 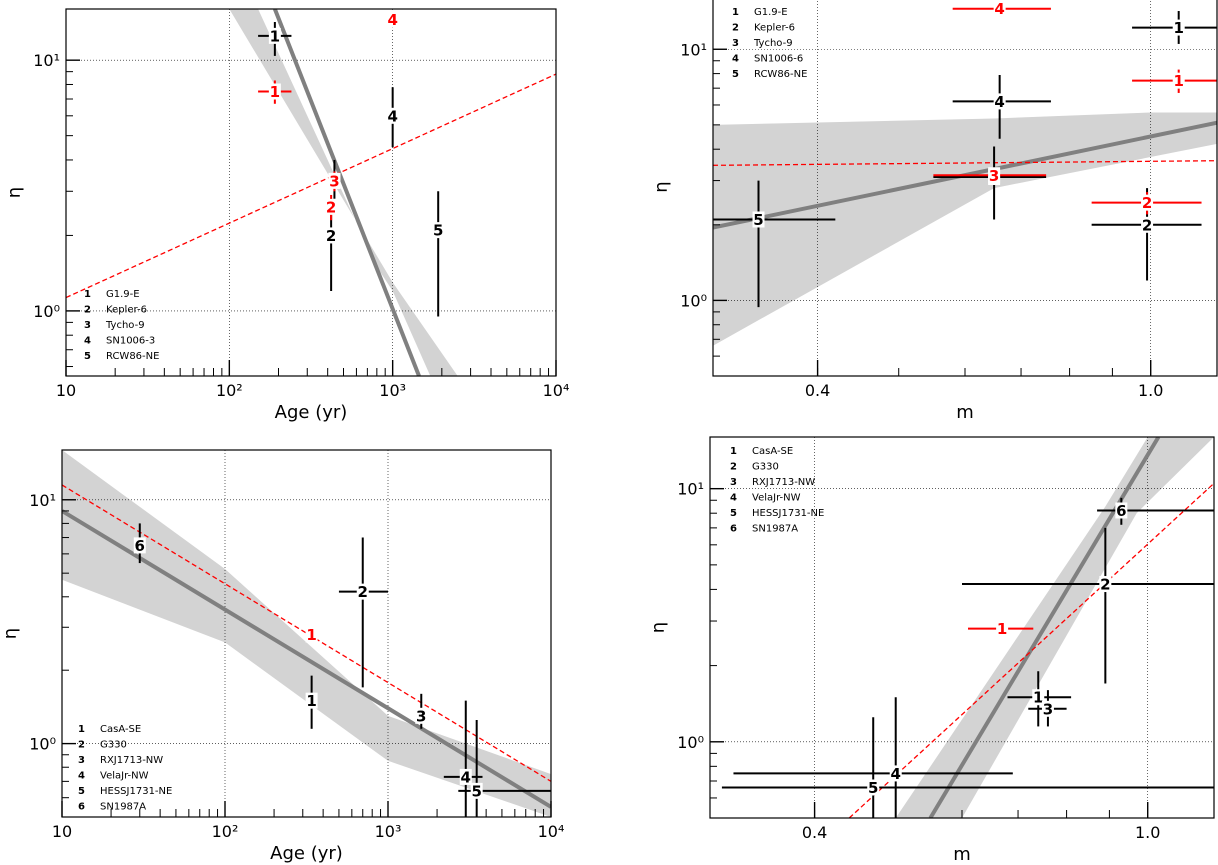 What do you see at coordinates (1088, 605) in the screenshot?
I see `data-point-black-2: 2` at bounding box center [1088, 605].